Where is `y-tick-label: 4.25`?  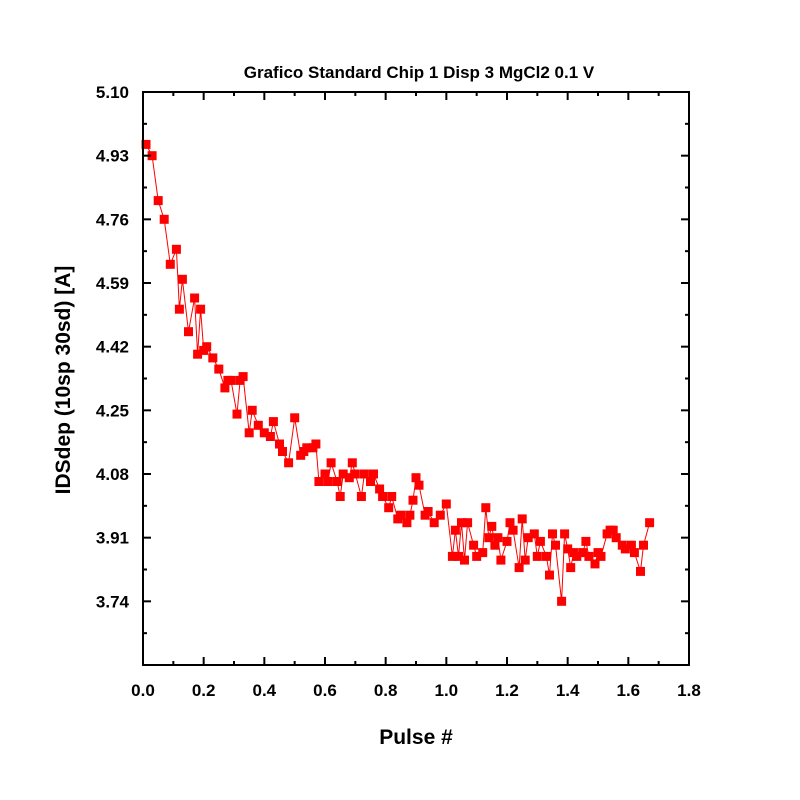
y-tick-label: 4.25 is located at coordinates (112, 410).